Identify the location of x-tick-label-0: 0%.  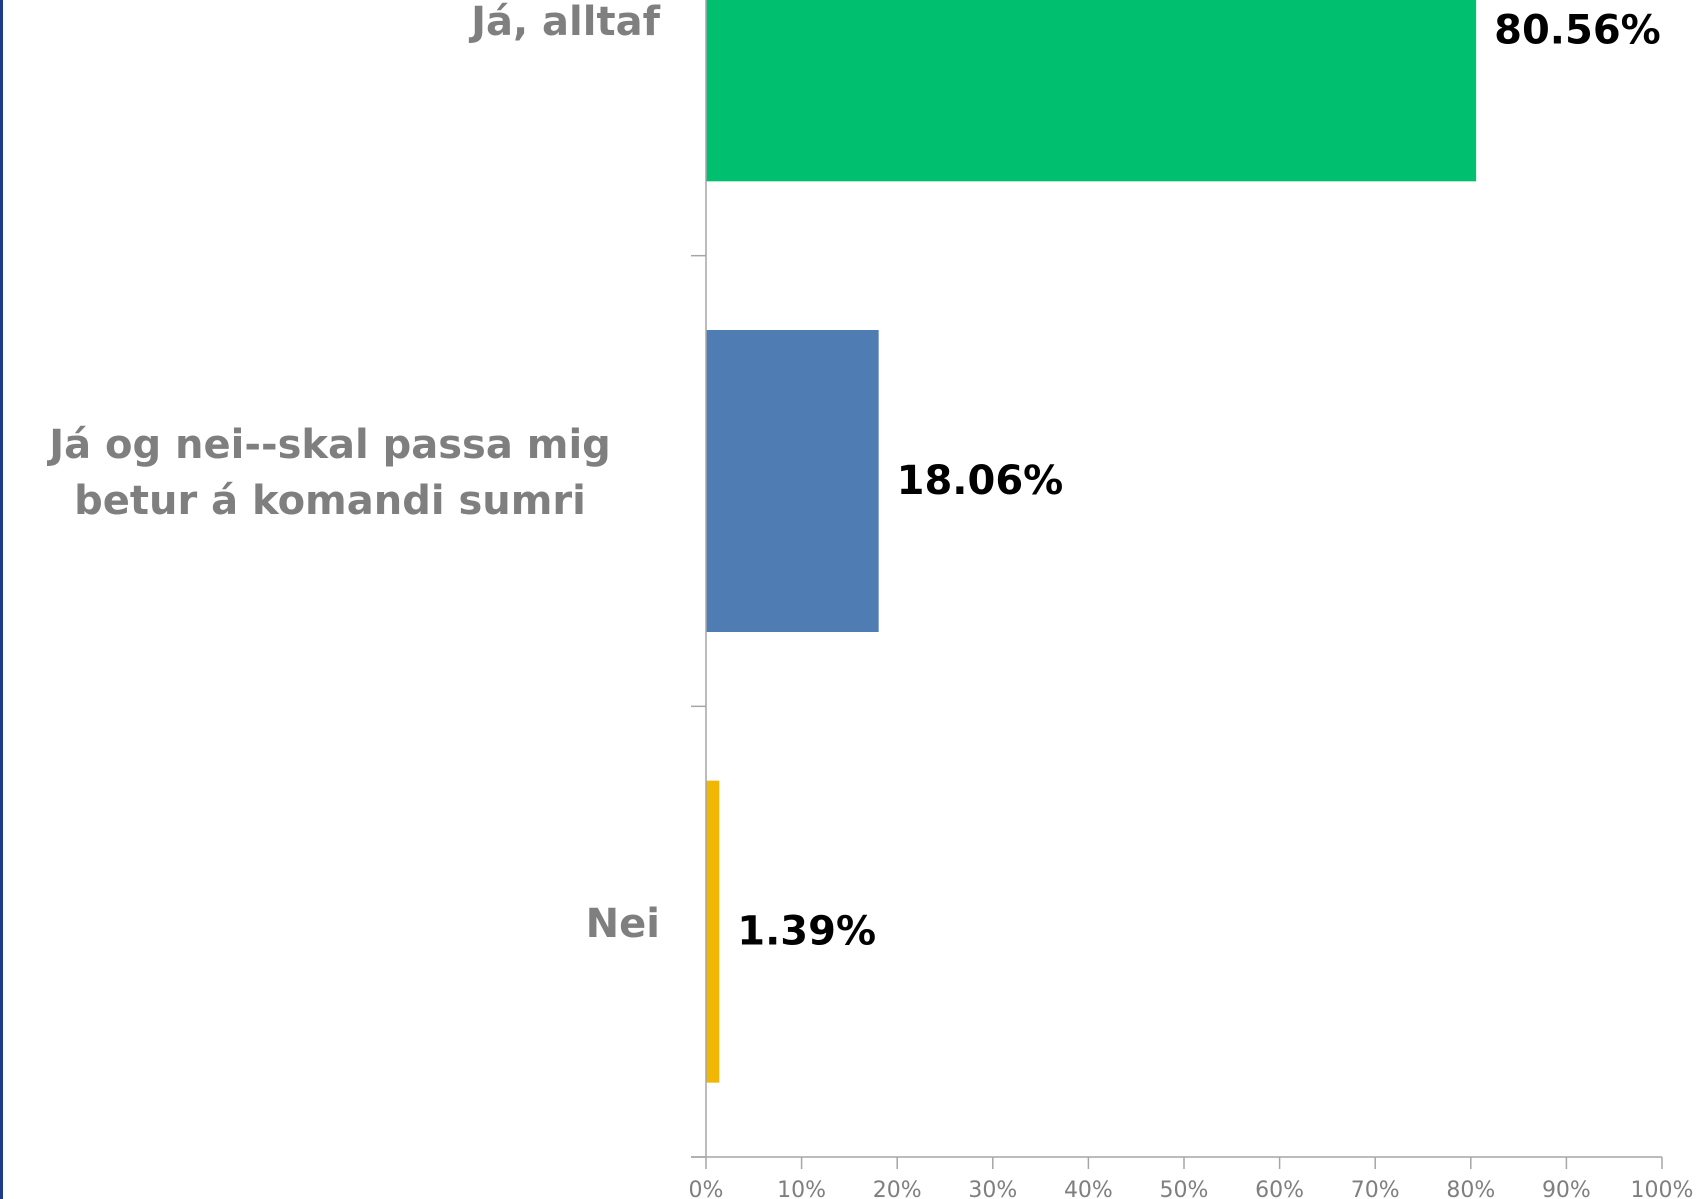
(706, 1188).